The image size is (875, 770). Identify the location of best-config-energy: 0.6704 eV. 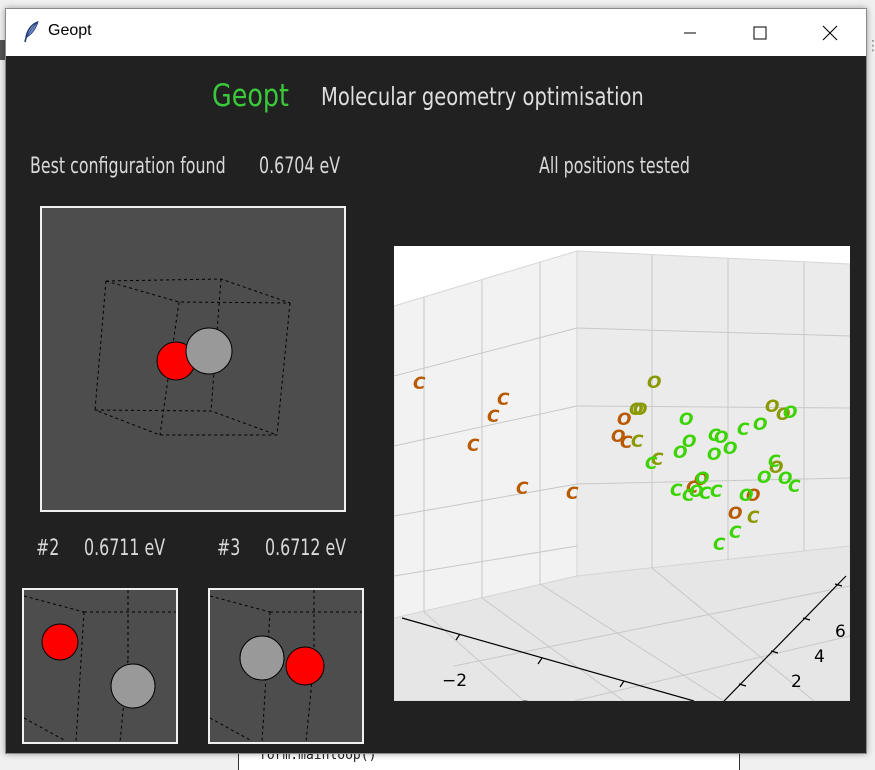
(300, 166).